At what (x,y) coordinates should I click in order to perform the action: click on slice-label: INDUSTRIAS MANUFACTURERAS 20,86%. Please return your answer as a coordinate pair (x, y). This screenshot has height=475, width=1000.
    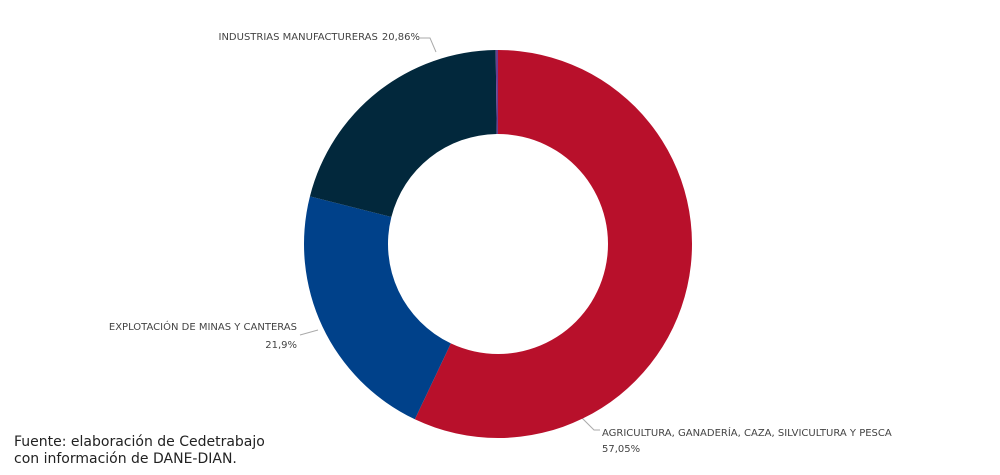
    Looking at the image, I should click on (320, 37).